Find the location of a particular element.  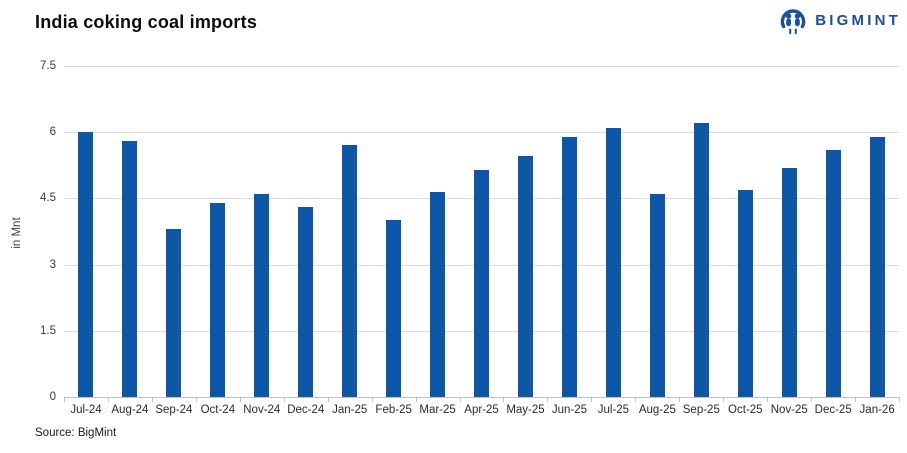

x-tick-label-jul-25: Jul-25 is located at coordinates (613, 410).